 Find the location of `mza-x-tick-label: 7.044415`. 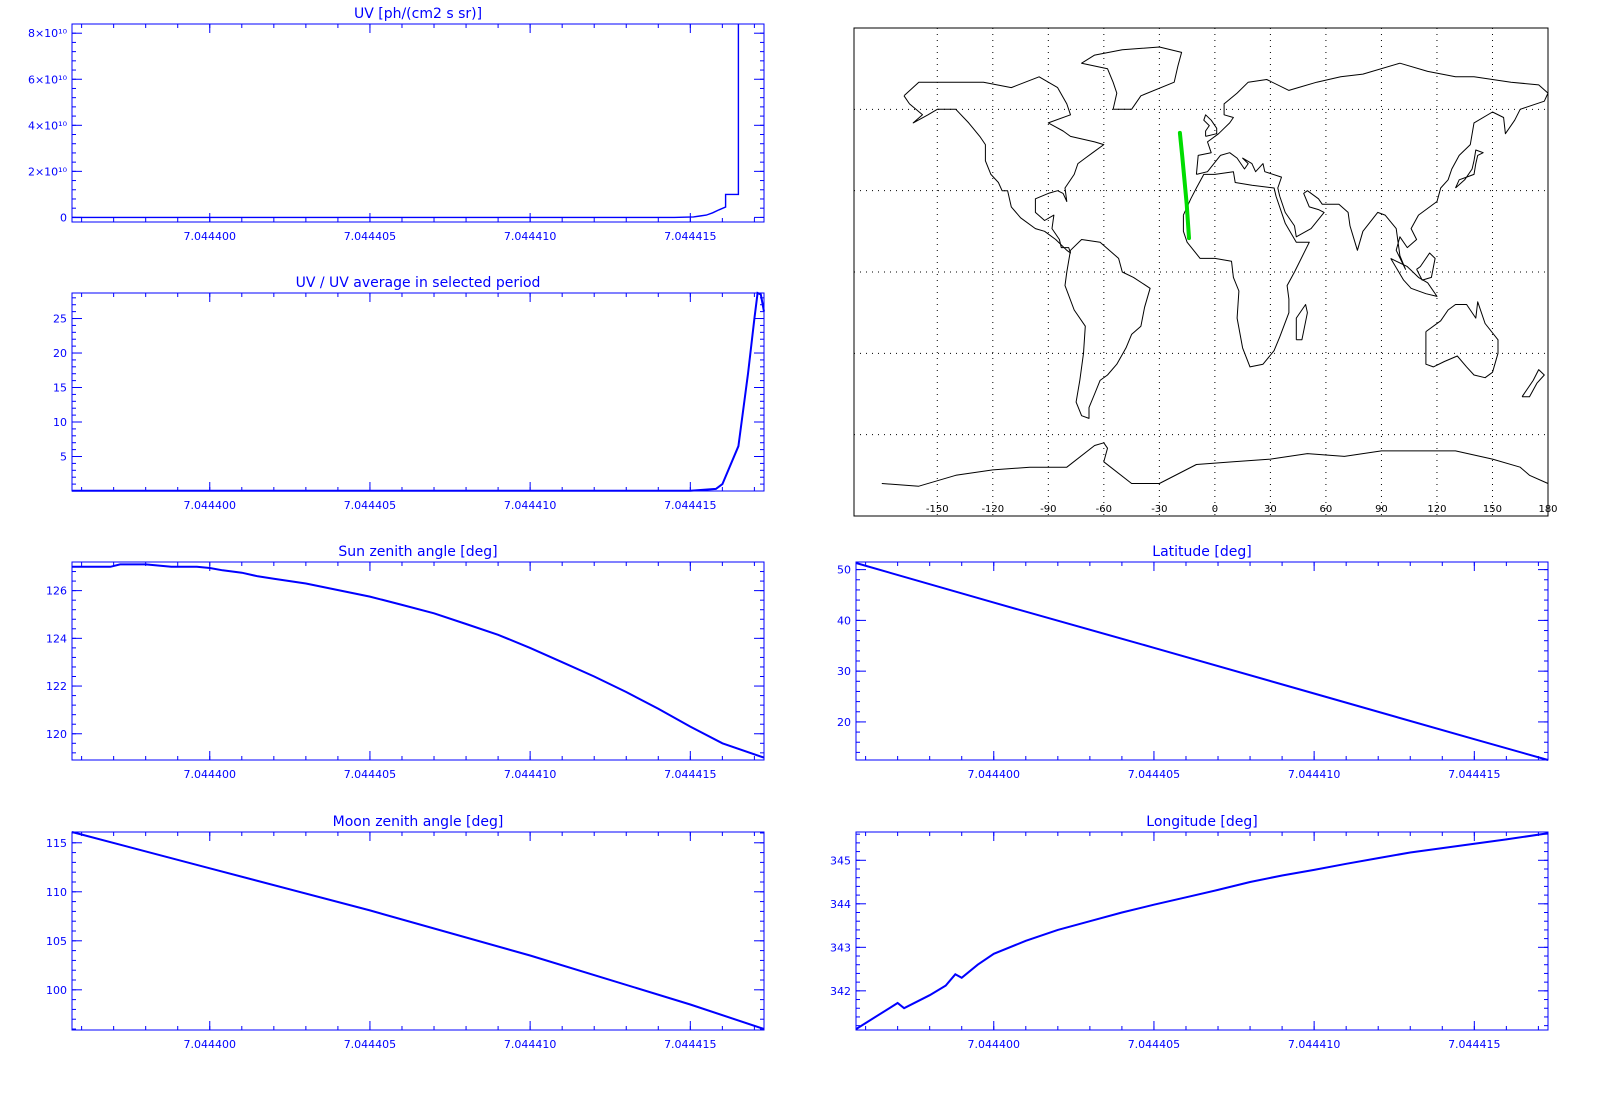

mza-x-tick-label: 7.044415 is located at coordinates (690, 1044).